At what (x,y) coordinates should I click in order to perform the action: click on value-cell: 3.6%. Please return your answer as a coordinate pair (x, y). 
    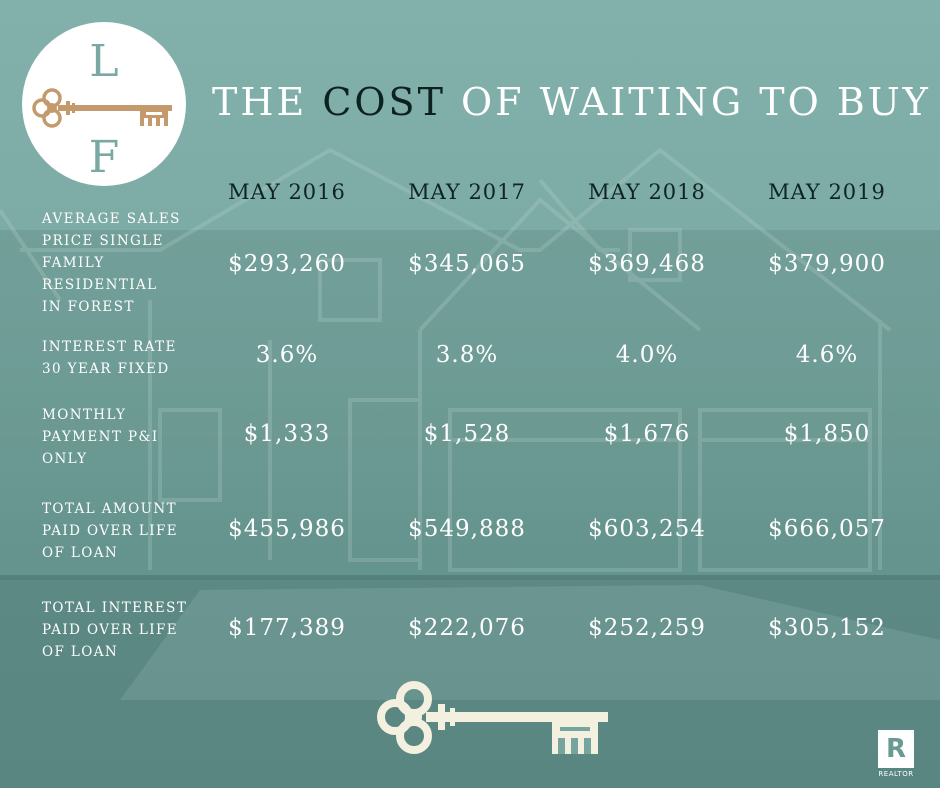
    Looking at the image, I should click on (287, 355).